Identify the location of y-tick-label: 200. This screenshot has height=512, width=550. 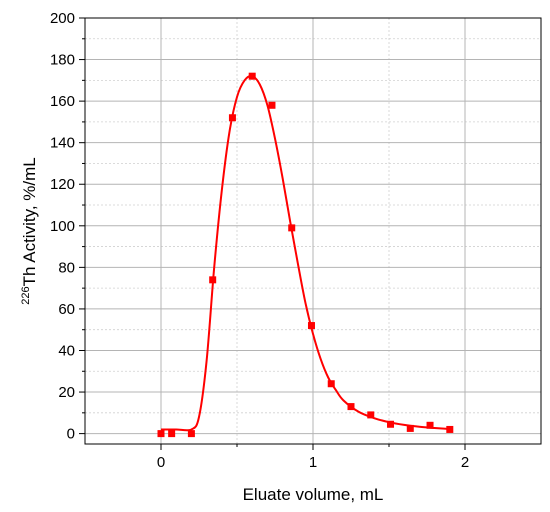
(62, 18).